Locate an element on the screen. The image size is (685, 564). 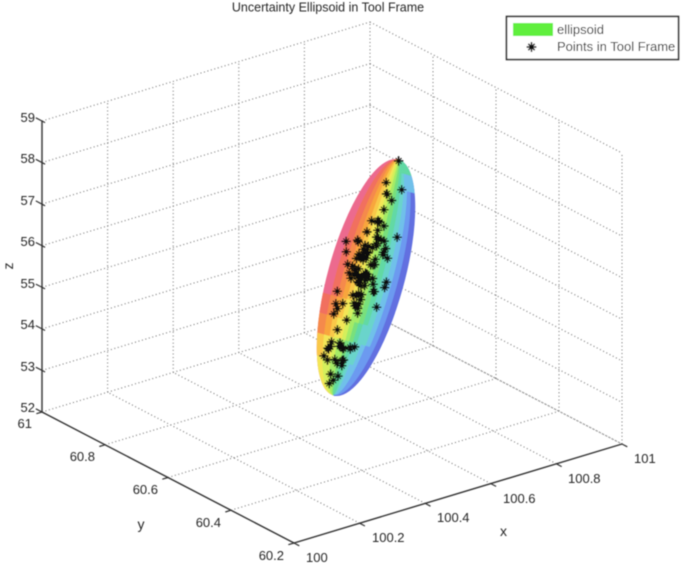
svg-text: 58 is located at coordinates (28, 158).